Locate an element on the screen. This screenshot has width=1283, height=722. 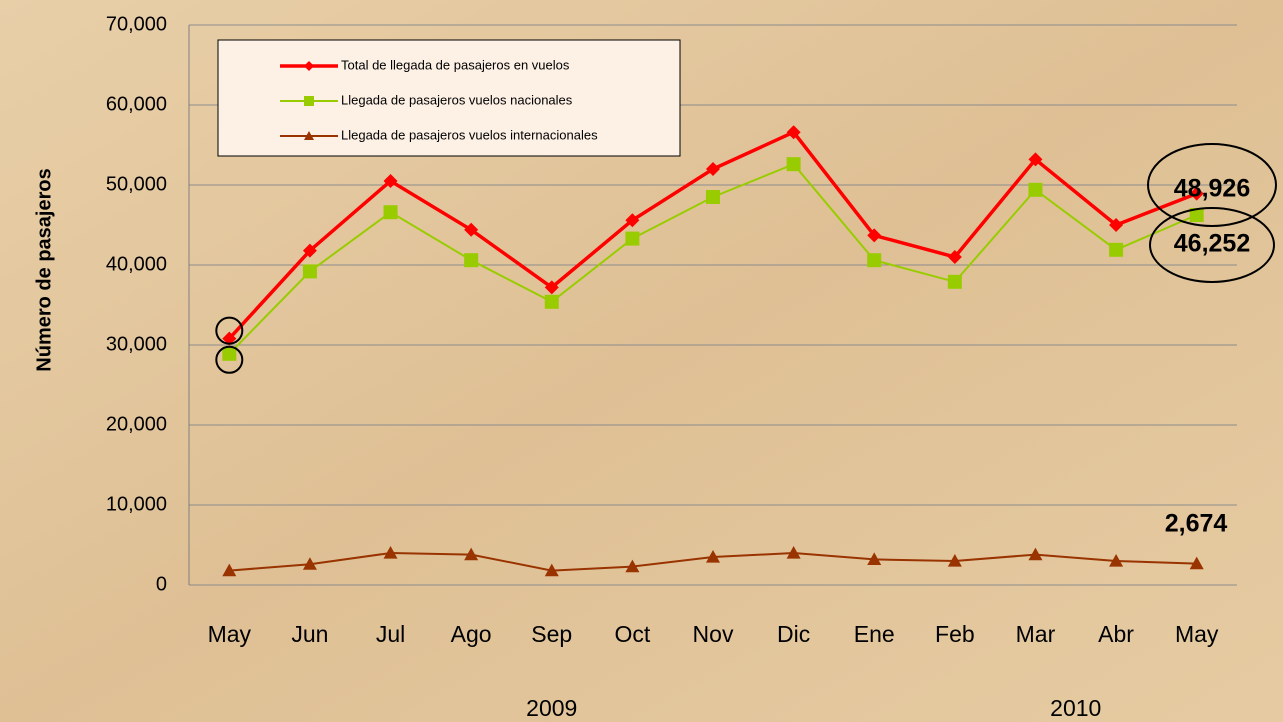
x-tick-label: Nov is located at coordinates (713, 634).